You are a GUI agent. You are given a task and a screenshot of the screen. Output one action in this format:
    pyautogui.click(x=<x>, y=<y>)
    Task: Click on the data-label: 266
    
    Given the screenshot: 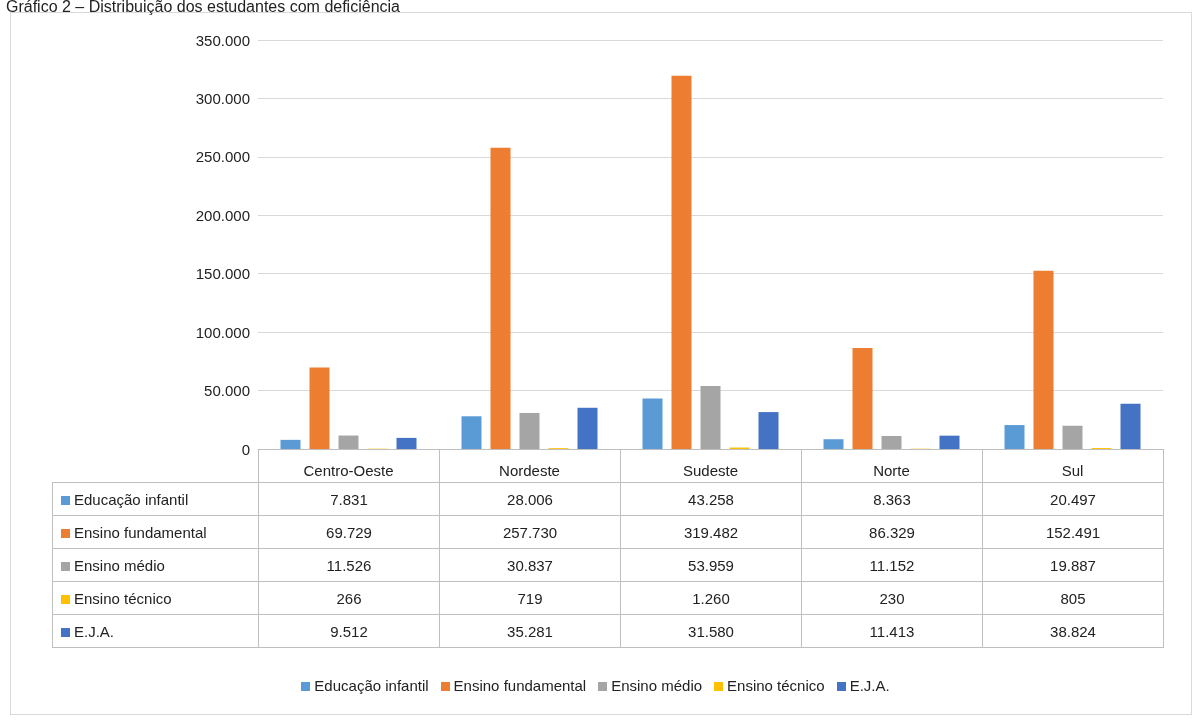 What is the action you would take?
    pyautogui.click(x=349, y=598)
    